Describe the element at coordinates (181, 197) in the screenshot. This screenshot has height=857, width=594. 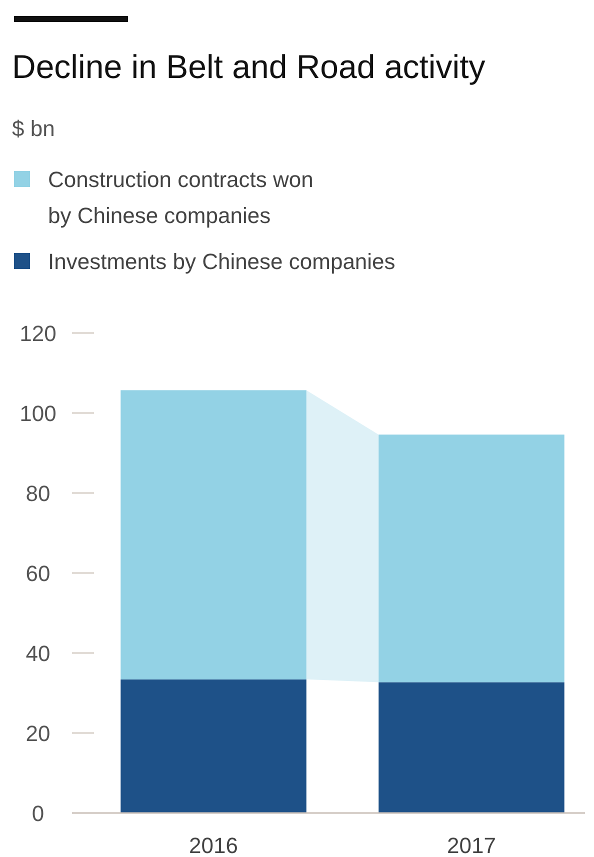
I see `legend-label: Construction contracts won by Chinese companies` at that location.